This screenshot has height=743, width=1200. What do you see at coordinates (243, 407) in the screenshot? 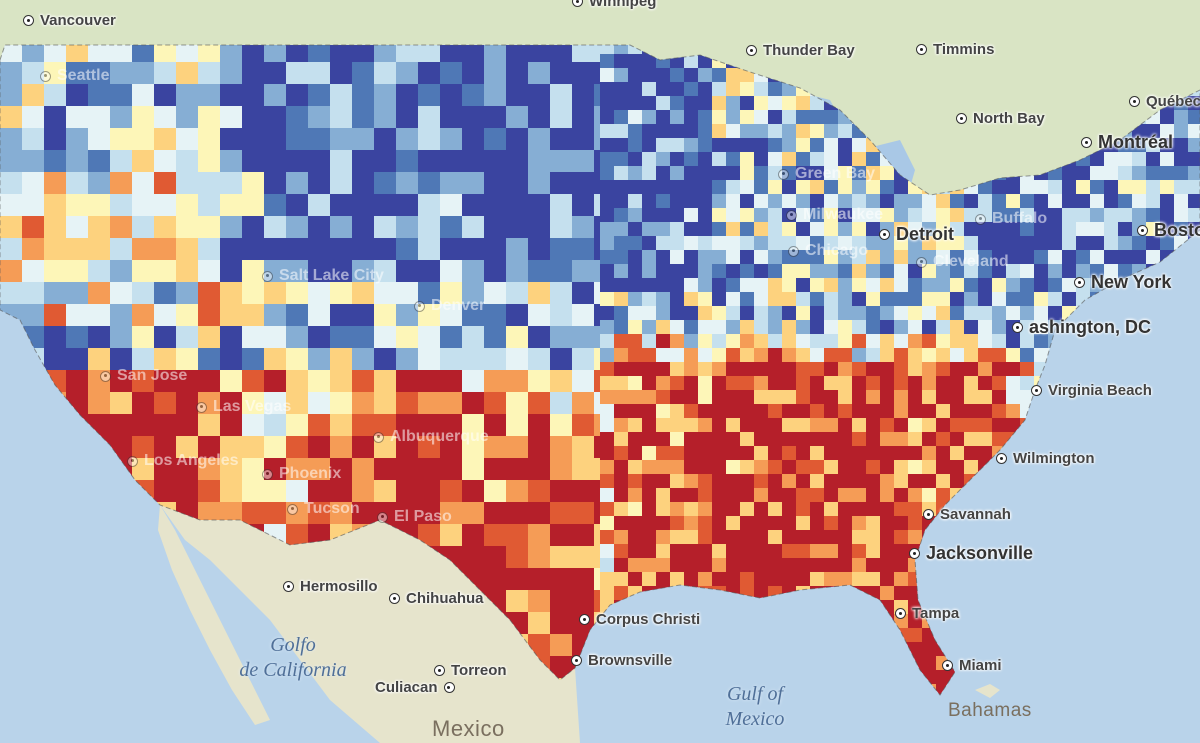
I see `city-las-vegas: Las Vegas` at bounding box center [243, 407].